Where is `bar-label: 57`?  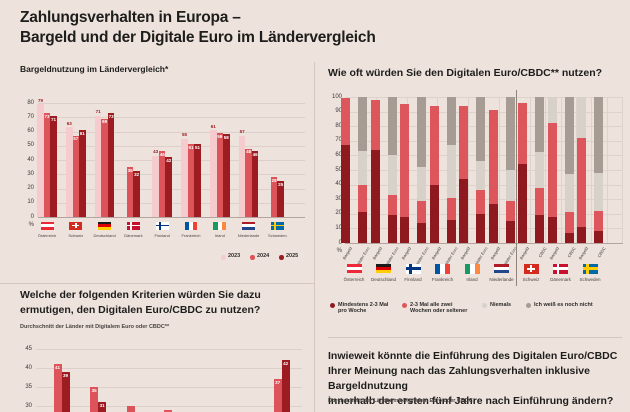
bar-label: 57 is located at coordinates (242, 132).